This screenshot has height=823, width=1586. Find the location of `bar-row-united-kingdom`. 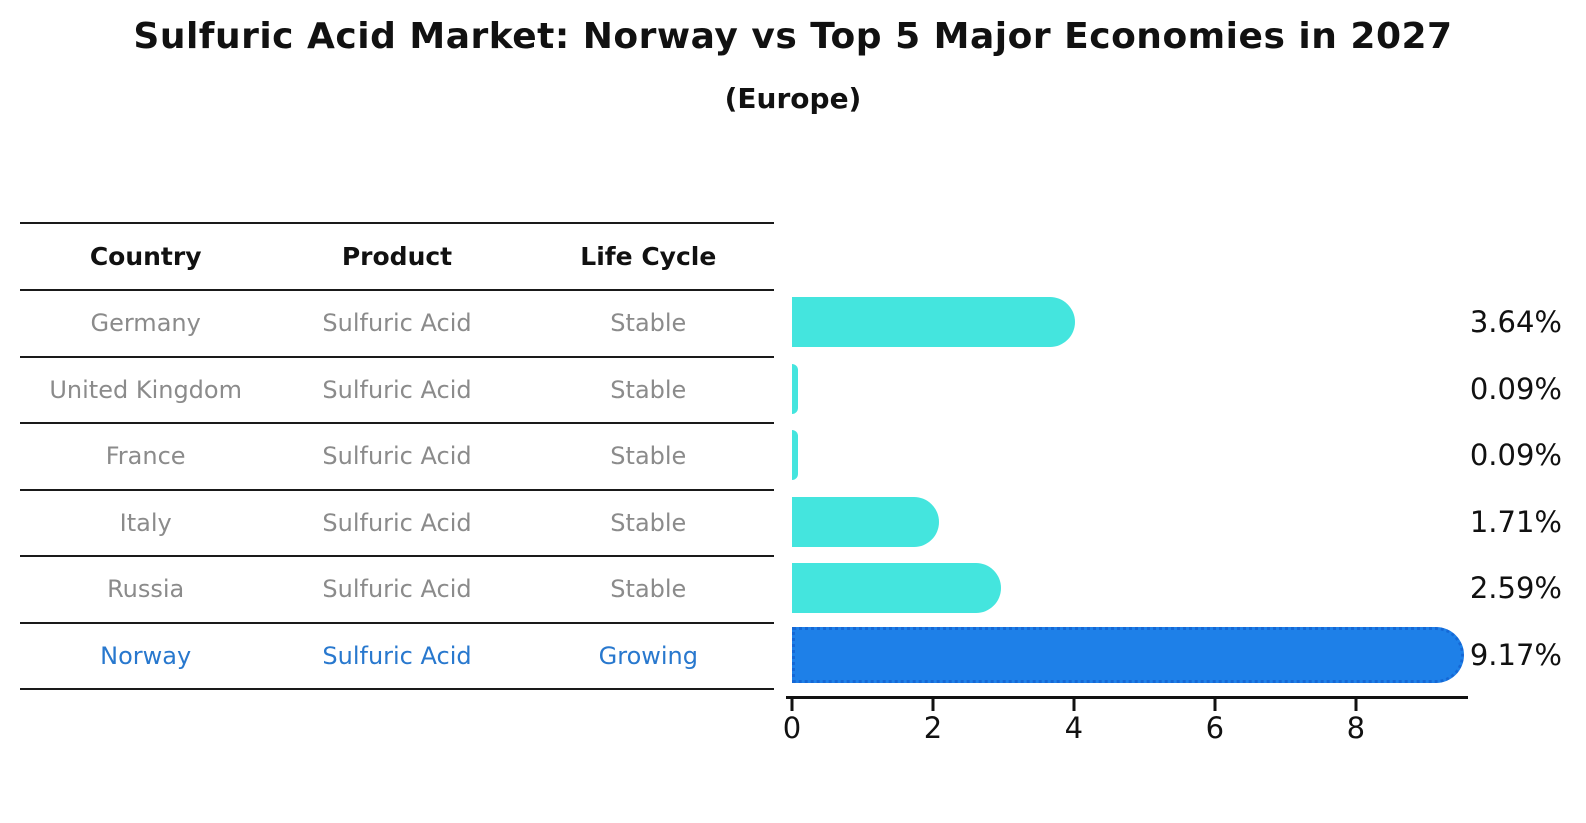

bar-row-united-kingdom is located at coordinates (1136, 389).